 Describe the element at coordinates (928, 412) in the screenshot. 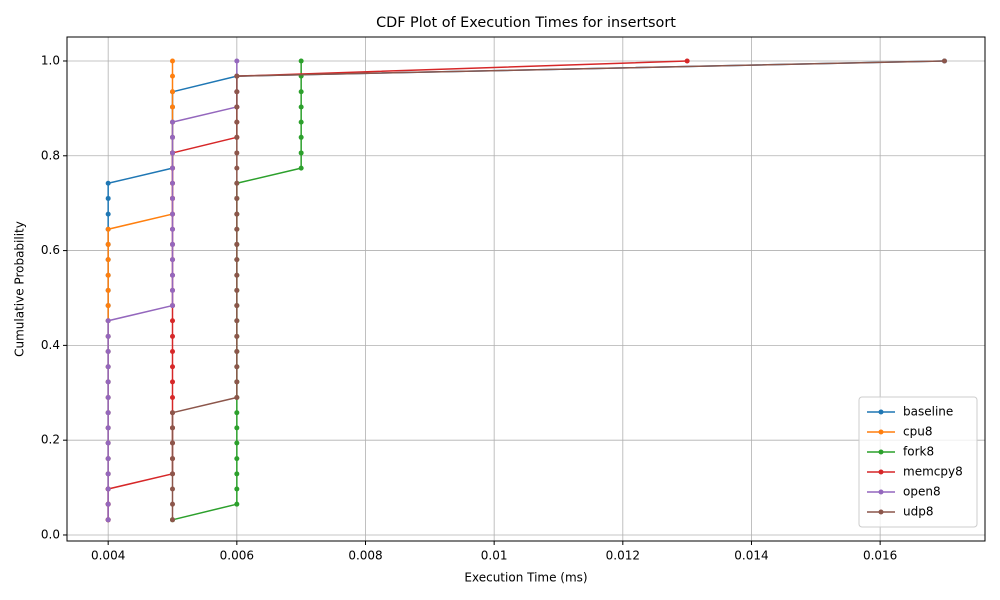

I see `legend-label: baseline` at that location.